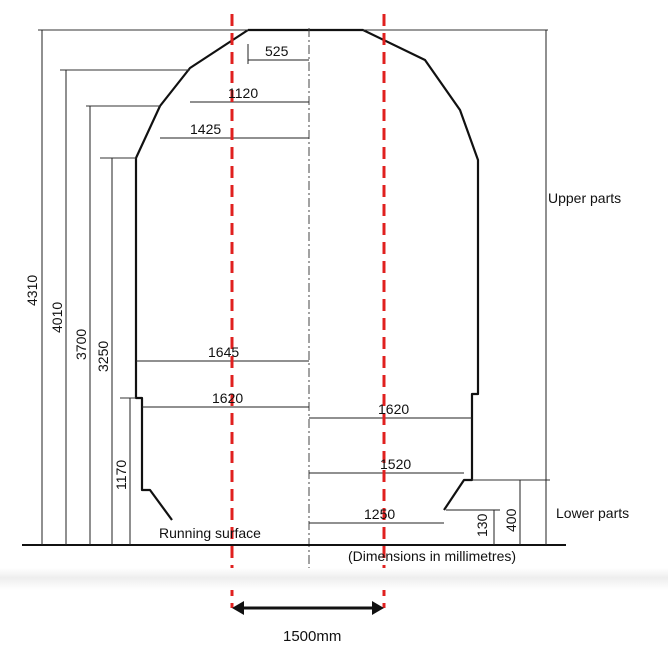 This screenshot has height=649, width=668. I want to click on dim-1425: 1425, so click(205, 129).